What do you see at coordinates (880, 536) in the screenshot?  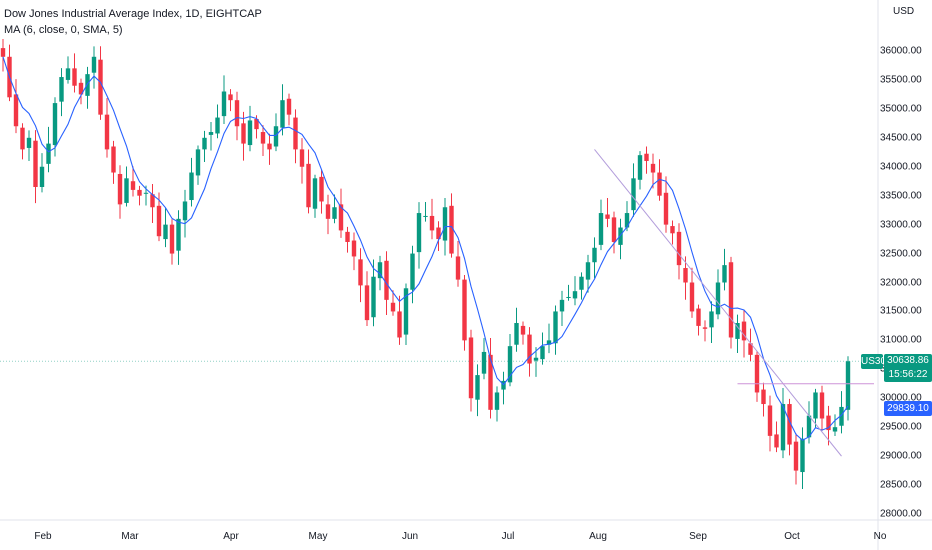 I see `time-tick-label: No` at bounding box center [880, 536].